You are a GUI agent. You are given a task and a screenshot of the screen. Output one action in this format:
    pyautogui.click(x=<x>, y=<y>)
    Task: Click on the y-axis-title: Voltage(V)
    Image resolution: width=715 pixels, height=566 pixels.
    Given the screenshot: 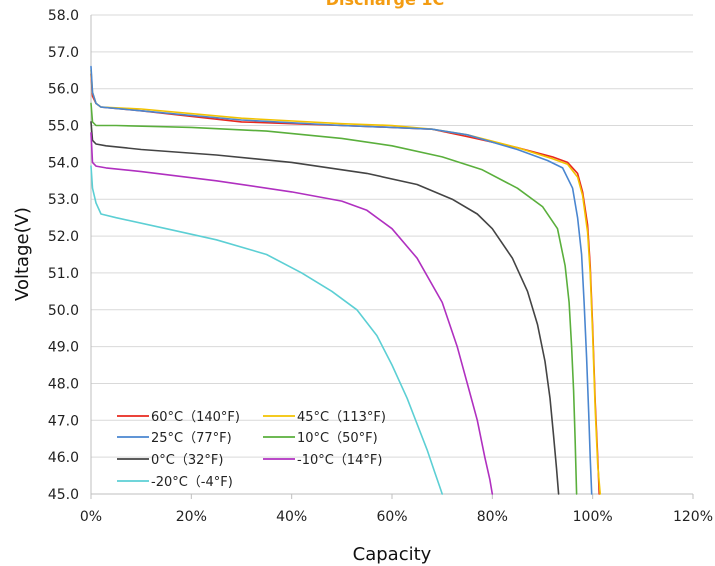 What is the action you would take?
    pyautogui.click(x=22, y=254)
    